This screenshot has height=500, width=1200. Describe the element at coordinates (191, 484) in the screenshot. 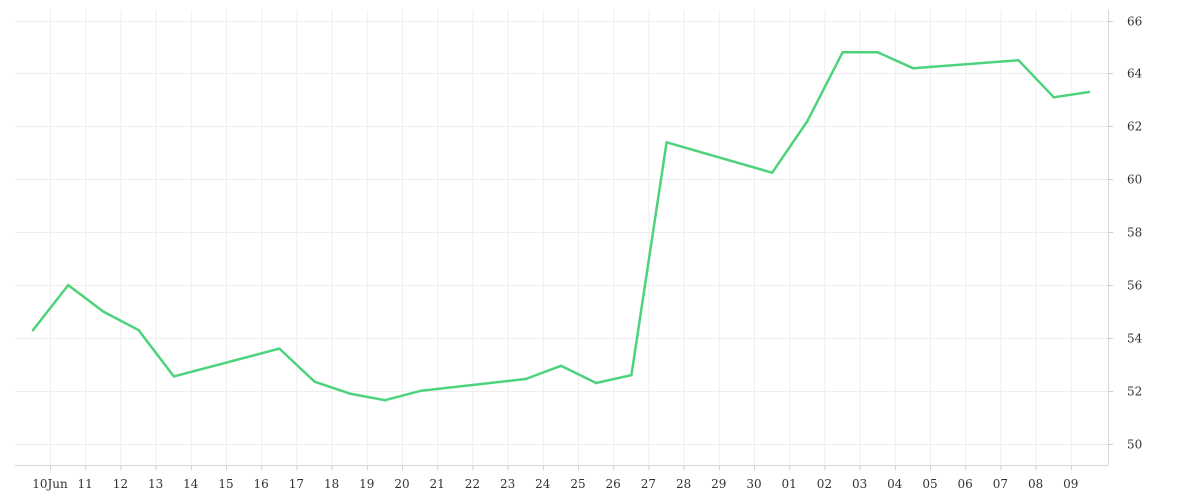

I see `x-tick-label: 14` at that location.